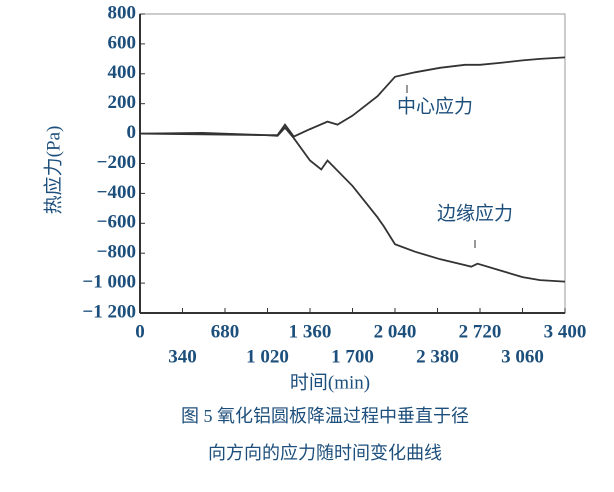  I want to click on x-tick-label: 1 360, so click(310, 331).